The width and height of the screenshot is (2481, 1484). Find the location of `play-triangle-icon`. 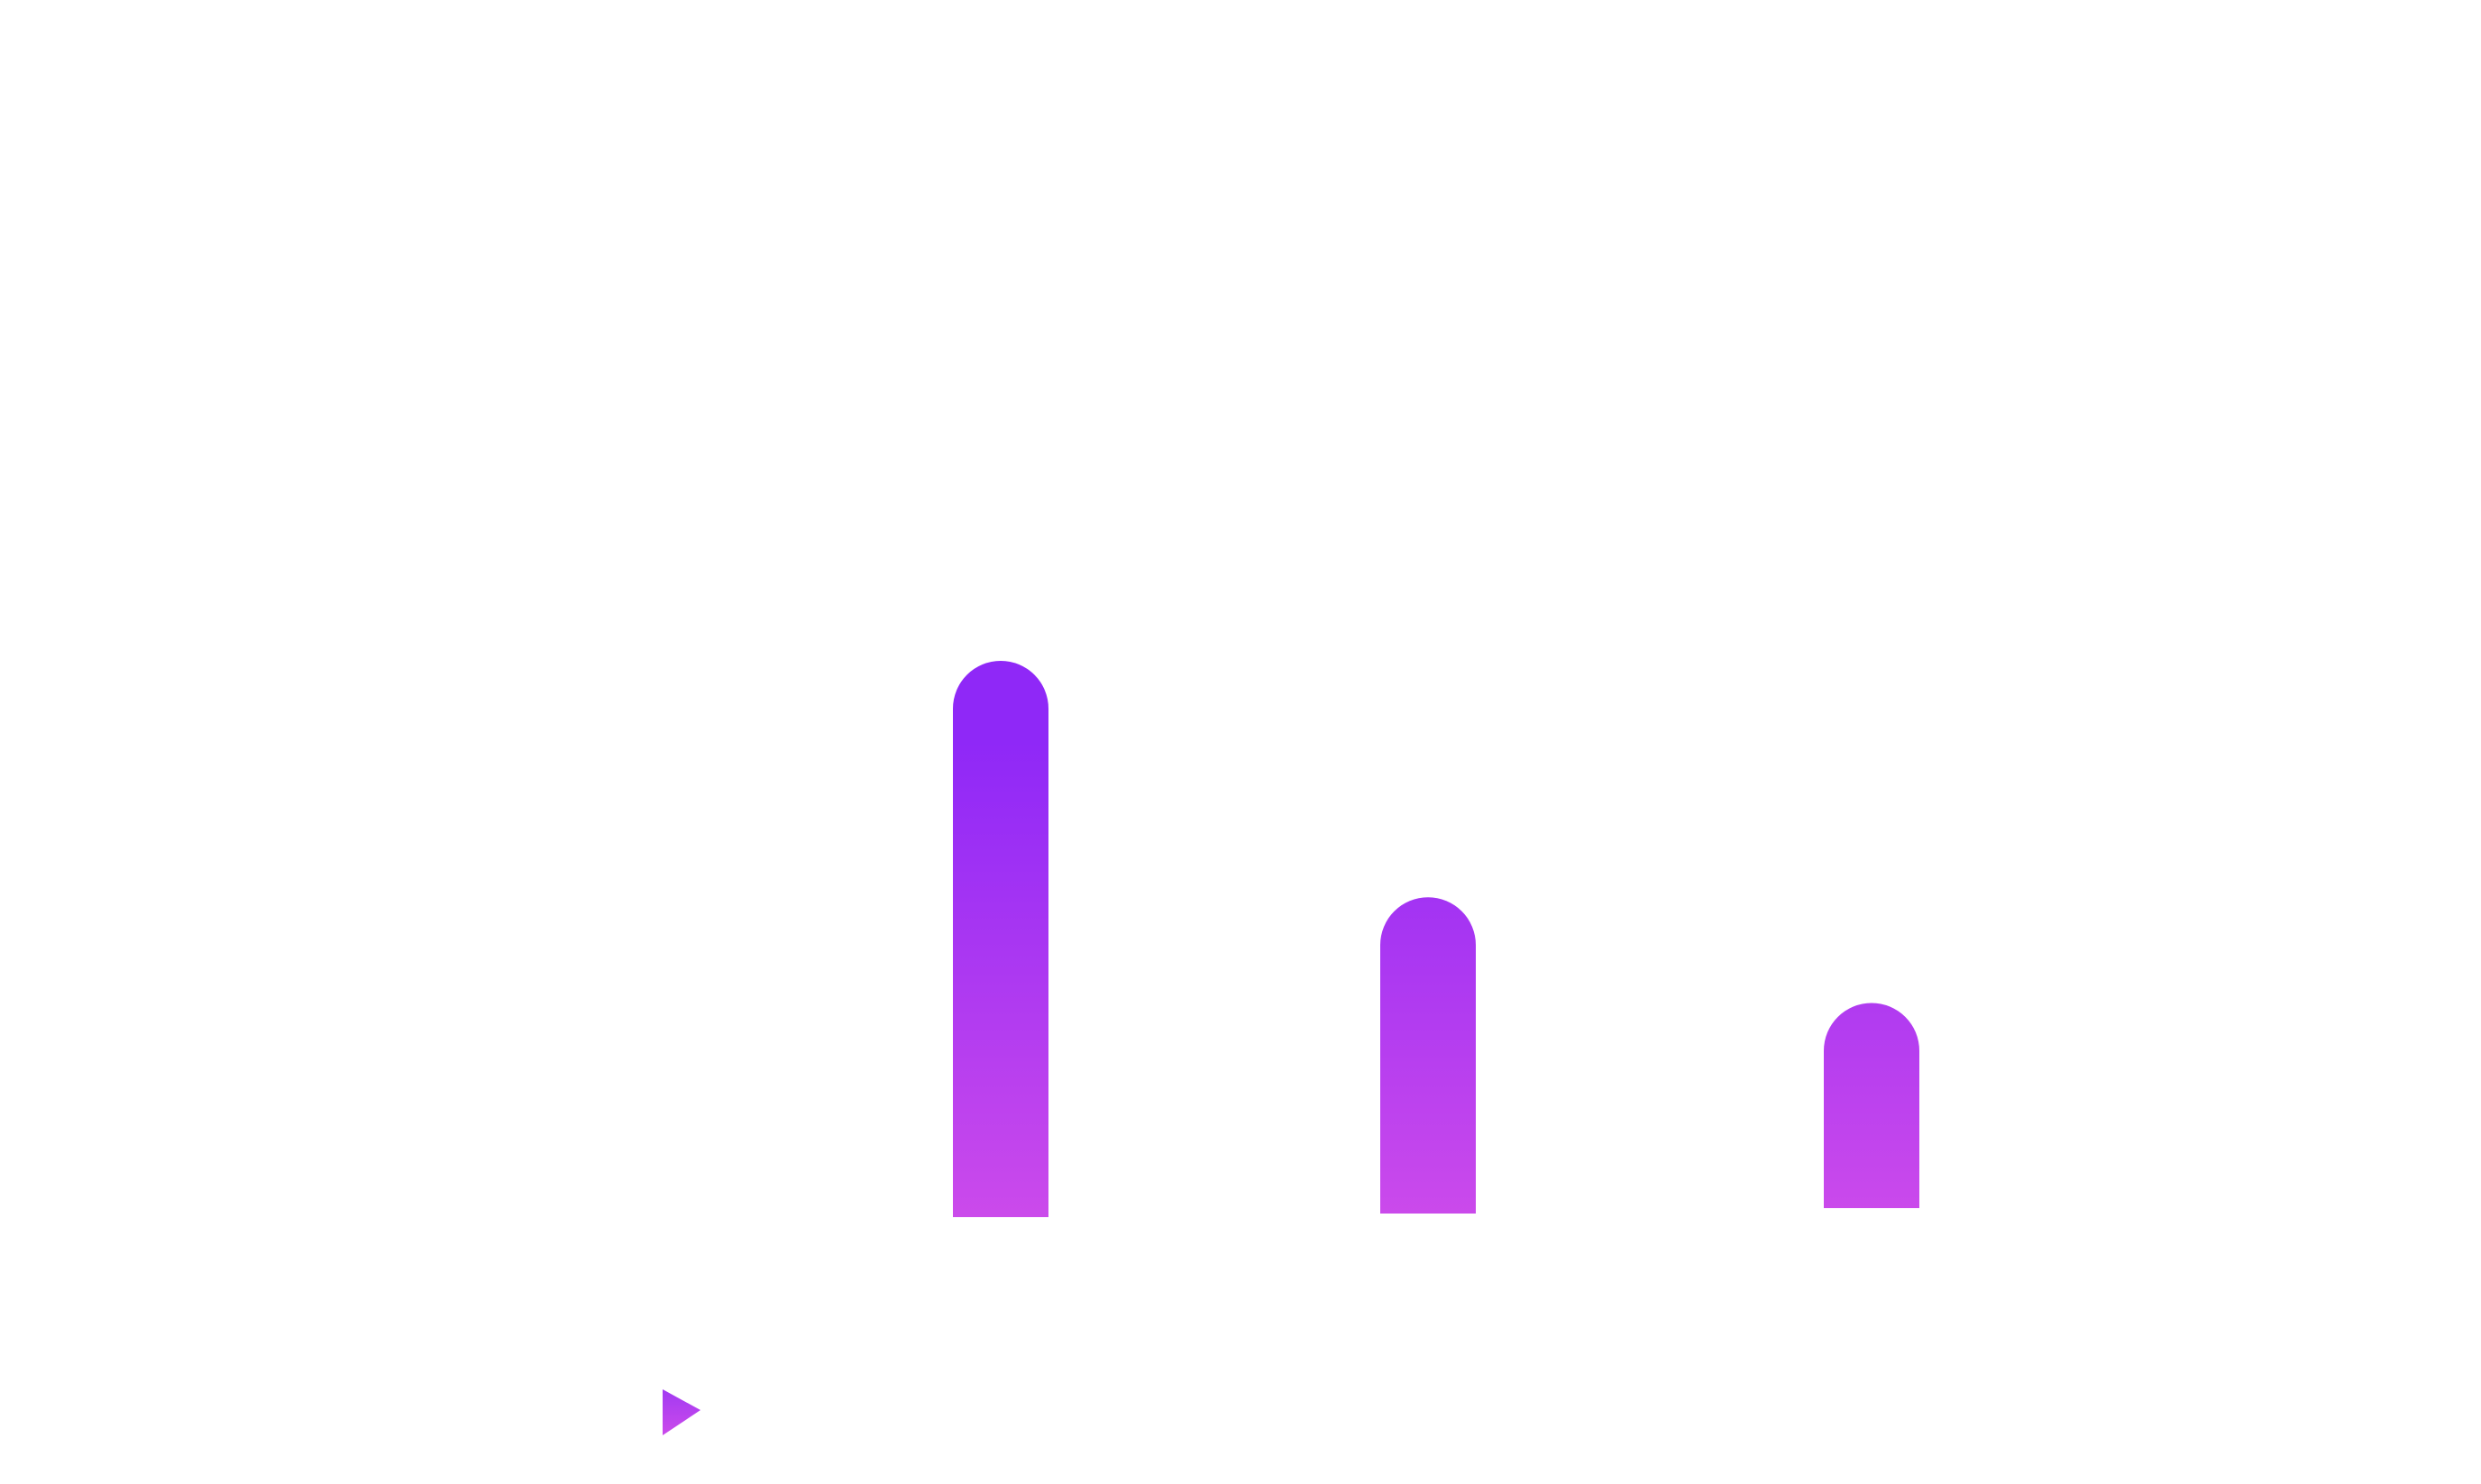

play-triangle-icon is located at coordinates (681, 1412).